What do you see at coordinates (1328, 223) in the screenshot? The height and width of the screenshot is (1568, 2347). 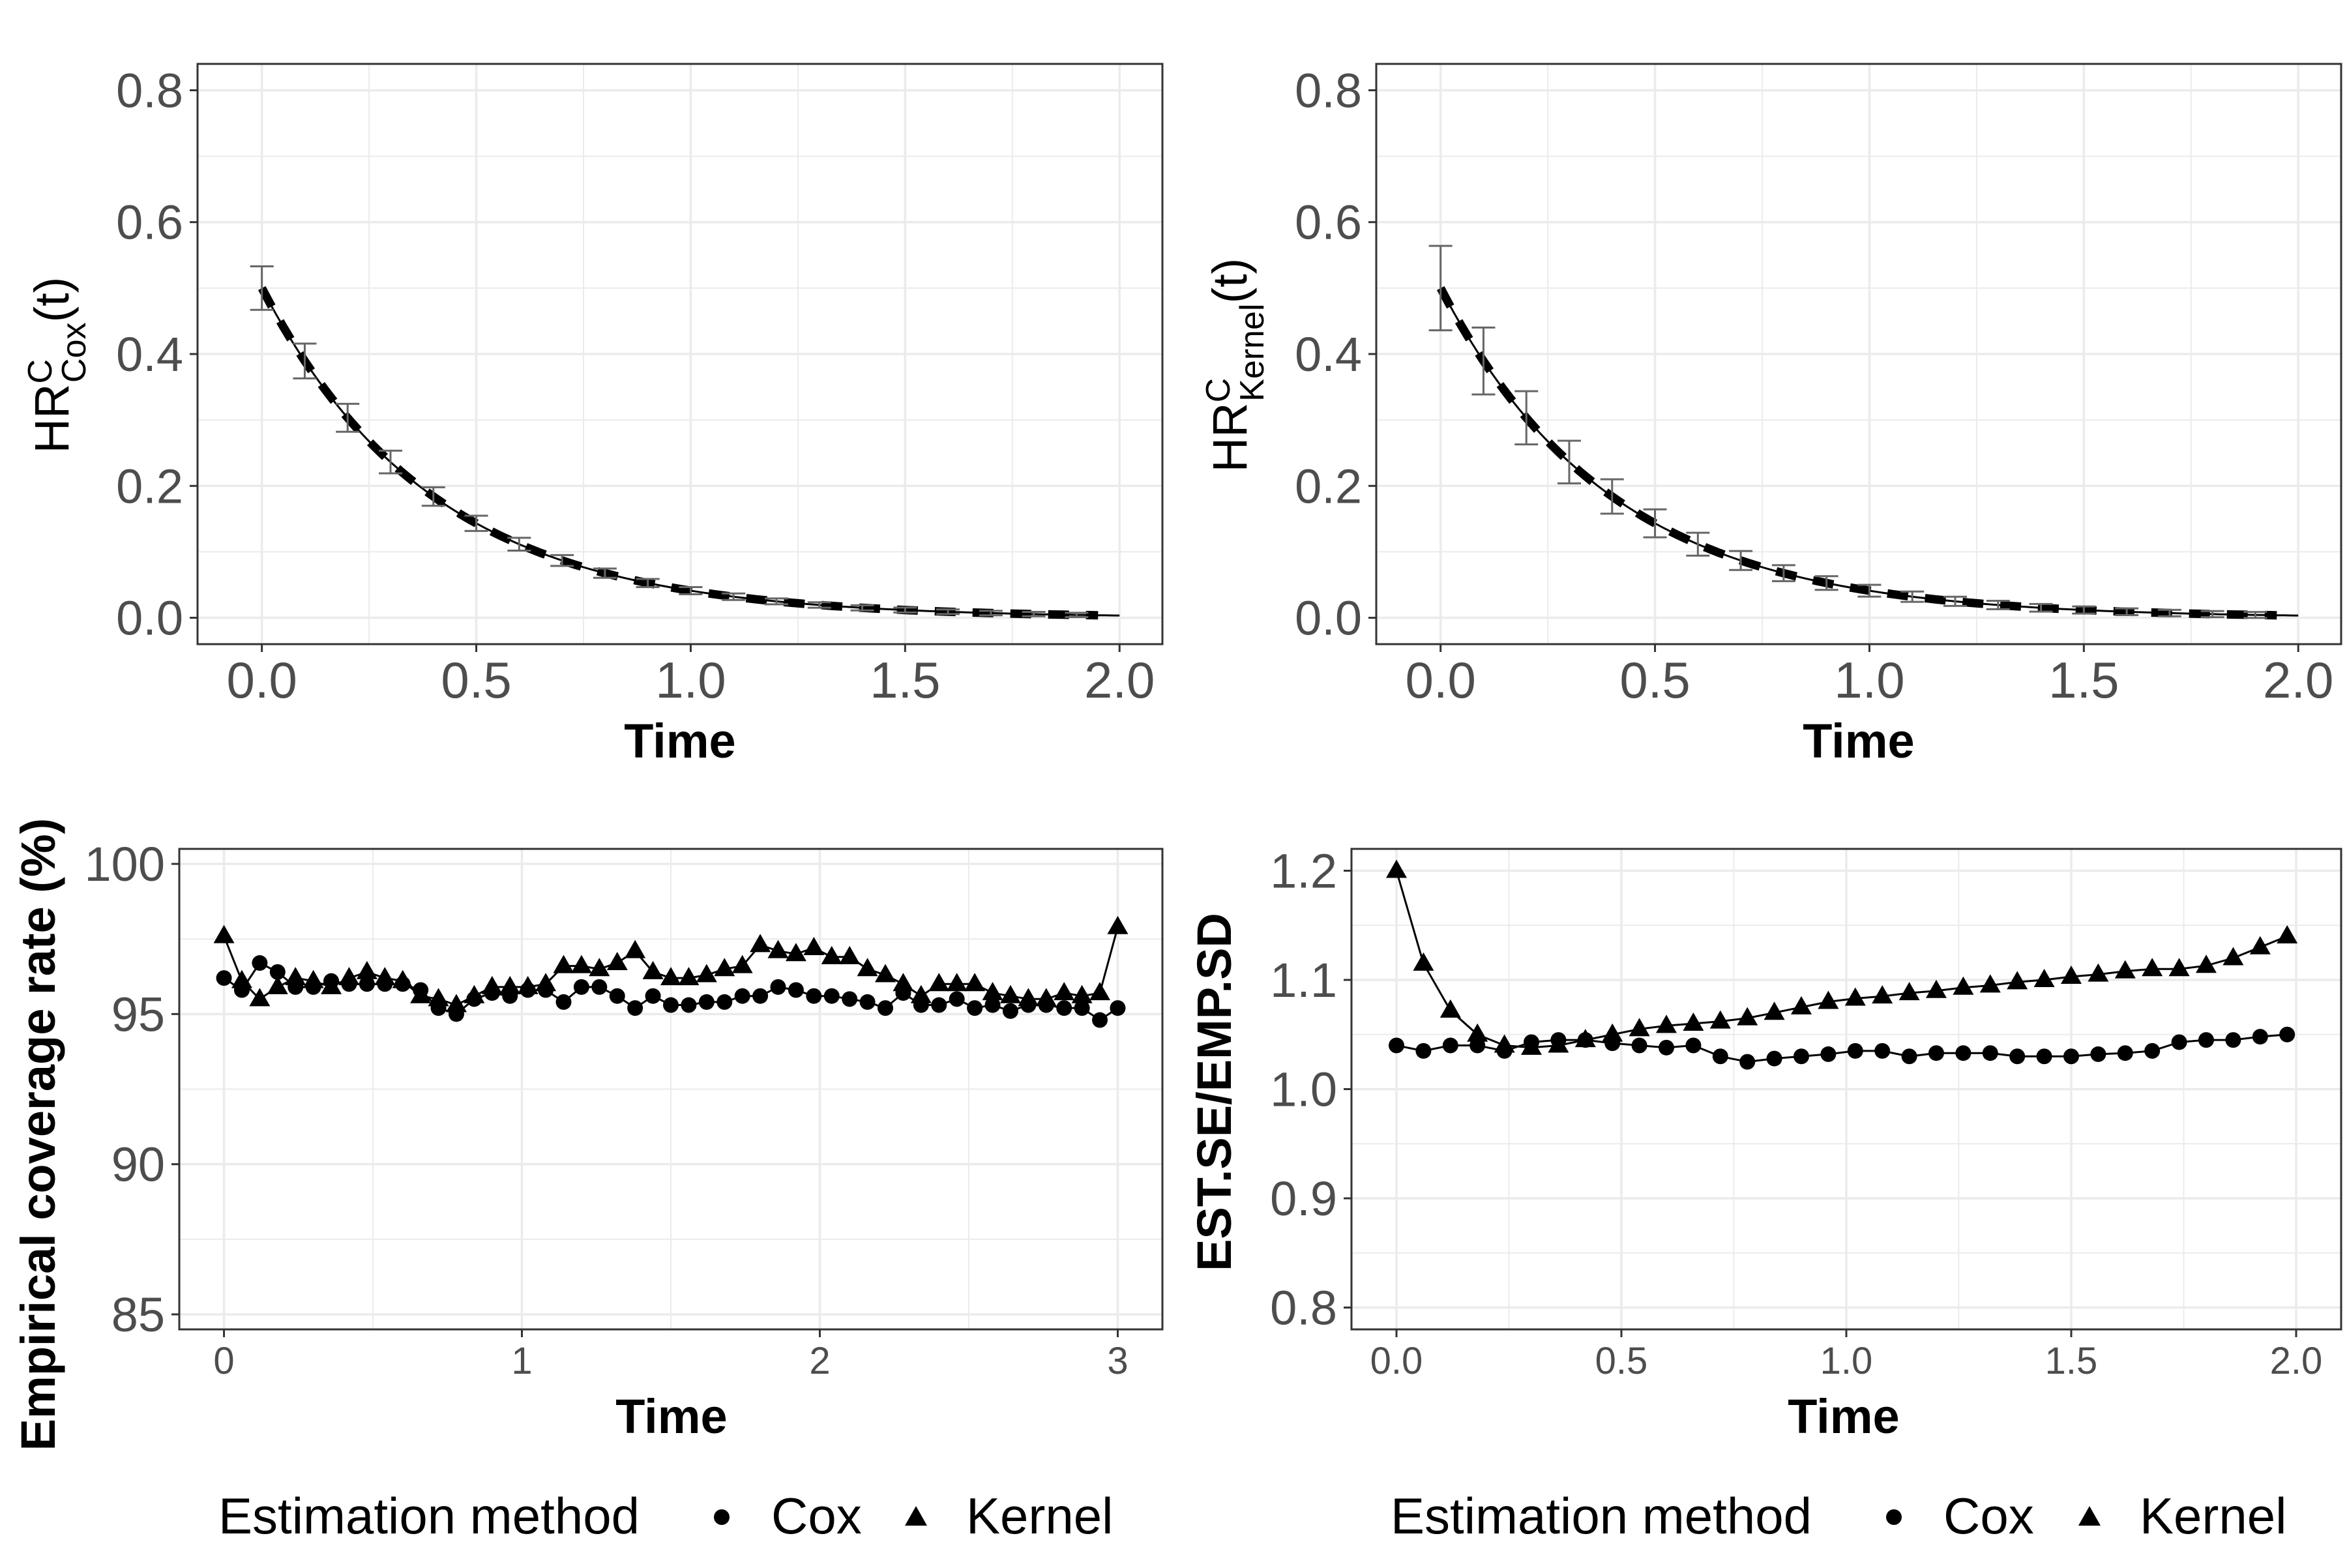 I see `y-tick-label: 0.6` at bounding box center [1328, 223].